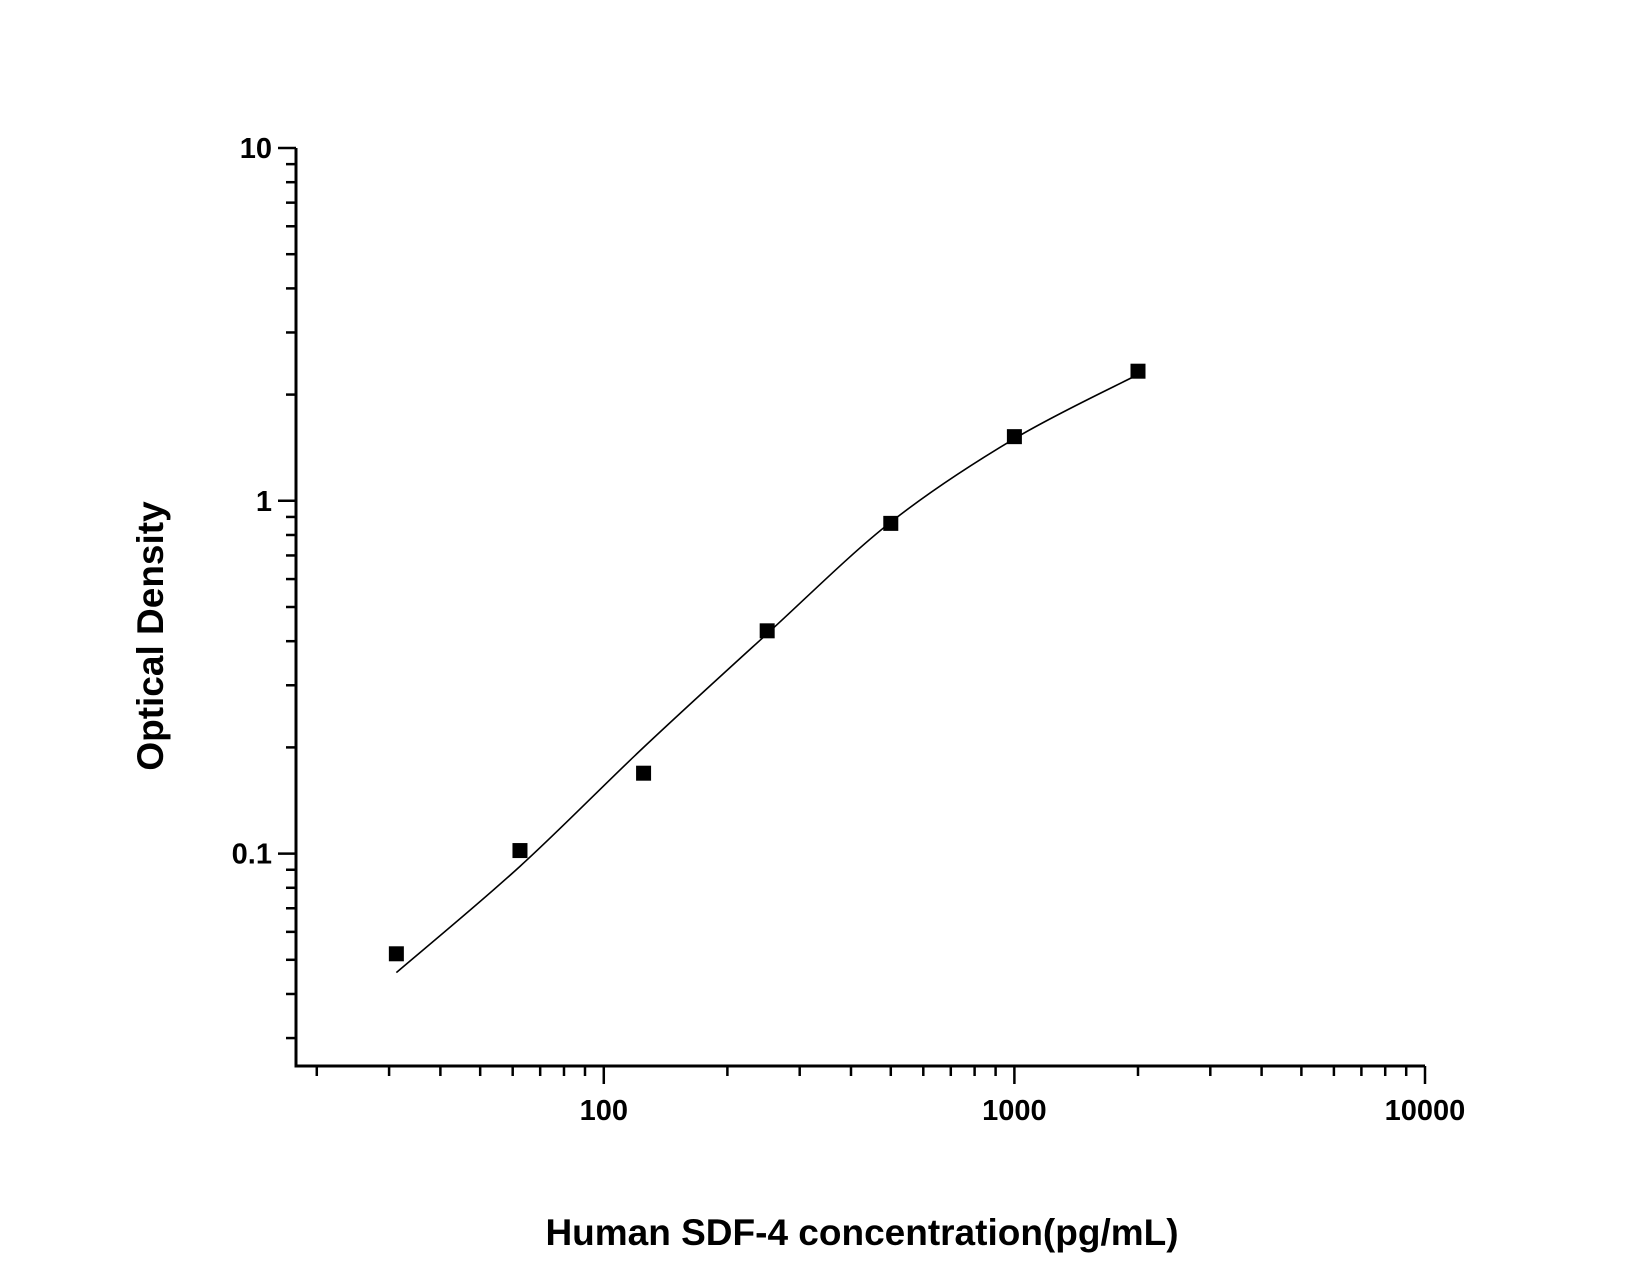 This screenshot has height=1275, width=1650. I want to click on y-tick-label: 1, so click(264, 502).